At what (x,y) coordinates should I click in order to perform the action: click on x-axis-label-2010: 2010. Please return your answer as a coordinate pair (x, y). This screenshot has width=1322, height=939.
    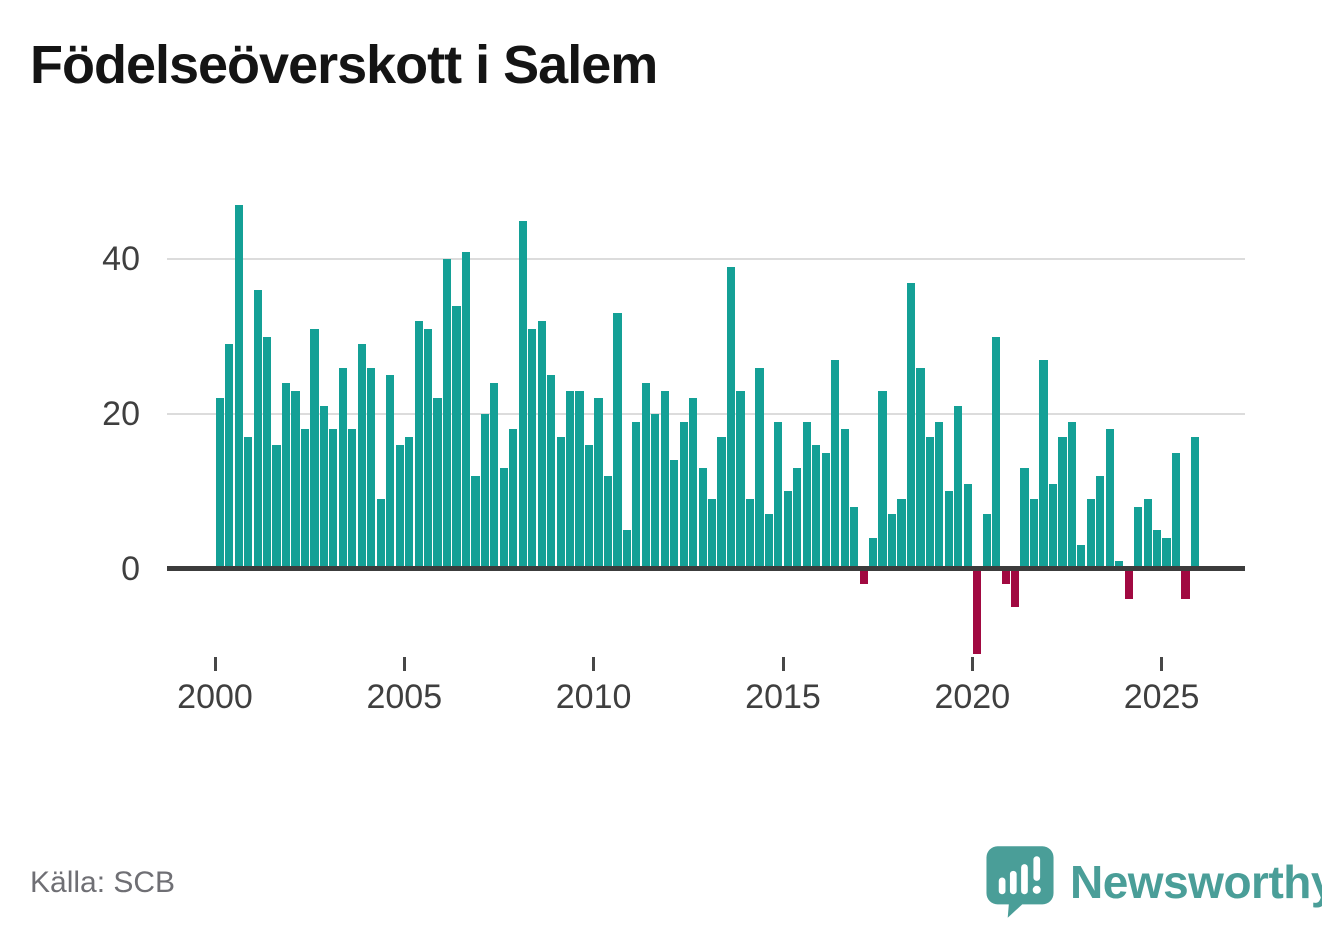
    Looking at the image, I should click on (593, 697).